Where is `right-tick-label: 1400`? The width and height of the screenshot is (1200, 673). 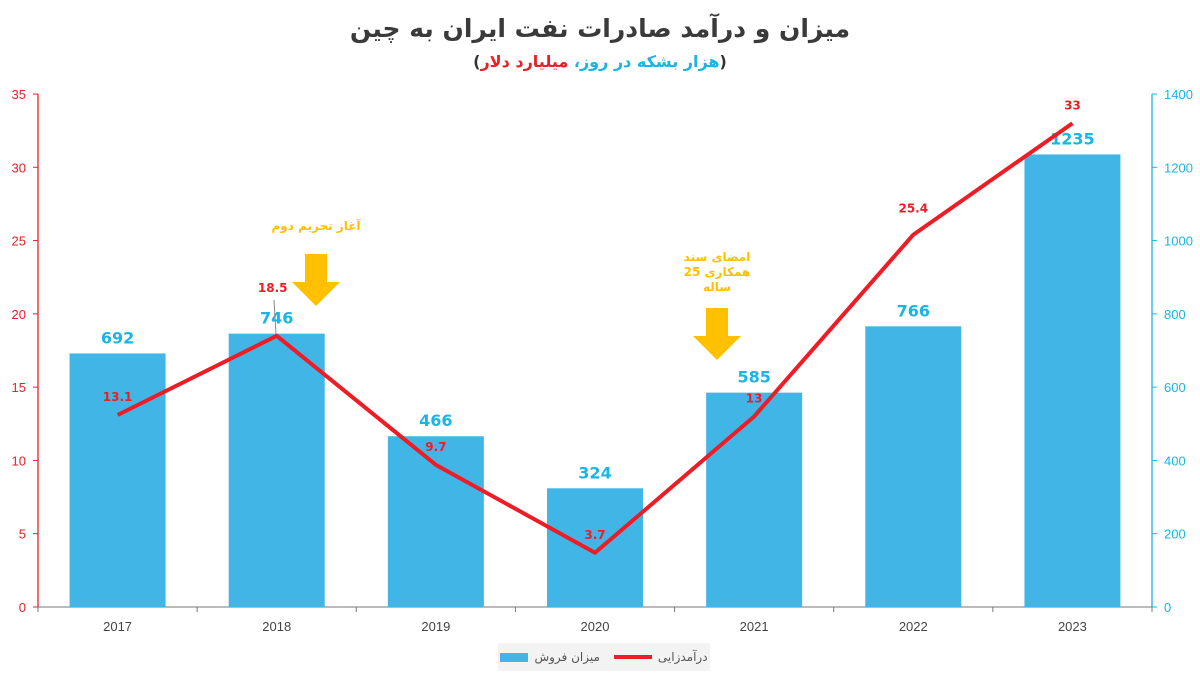 right-tick-label: 1400 is located at coordinates (1178, 94).